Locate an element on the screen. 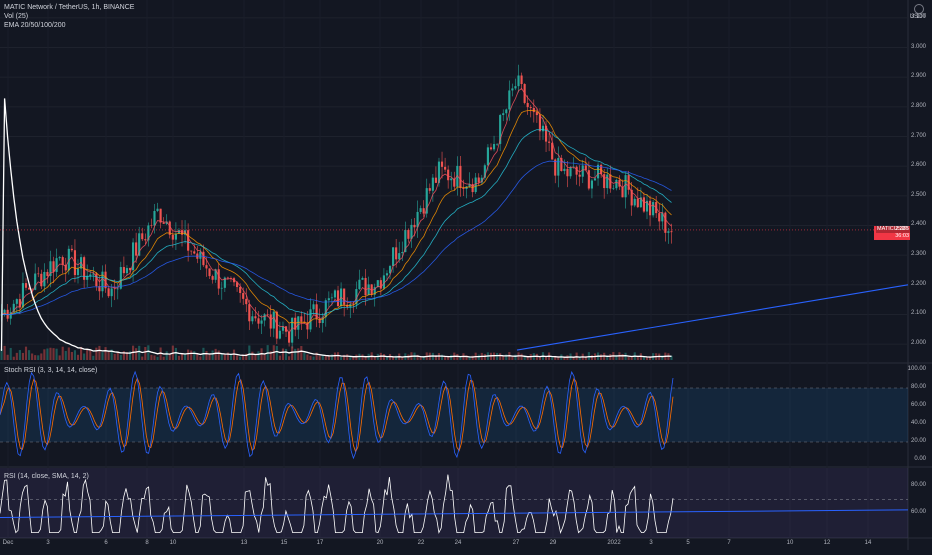  stoch-tick-label: 100.00 is located at coordinates (916, 369).